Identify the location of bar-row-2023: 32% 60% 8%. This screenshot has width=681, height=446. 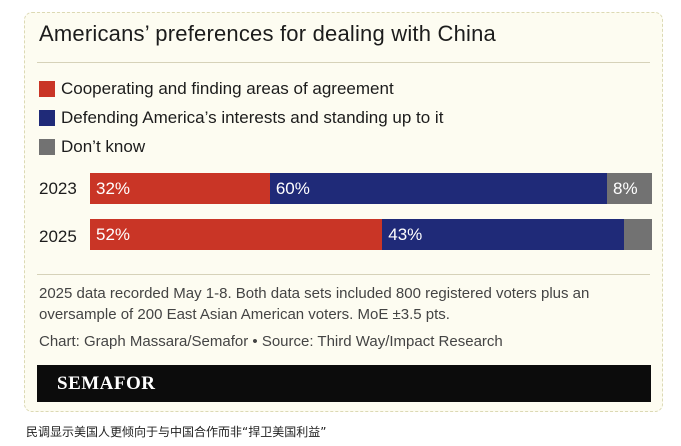
(371, 188).